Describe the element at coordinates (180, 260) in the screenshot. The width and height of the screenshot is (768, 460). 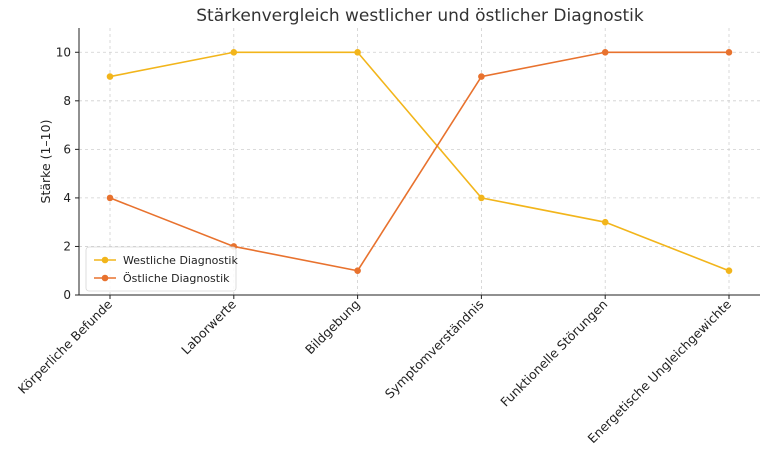
I see `legend-label-0: Westliche Diagnostik` at that location.